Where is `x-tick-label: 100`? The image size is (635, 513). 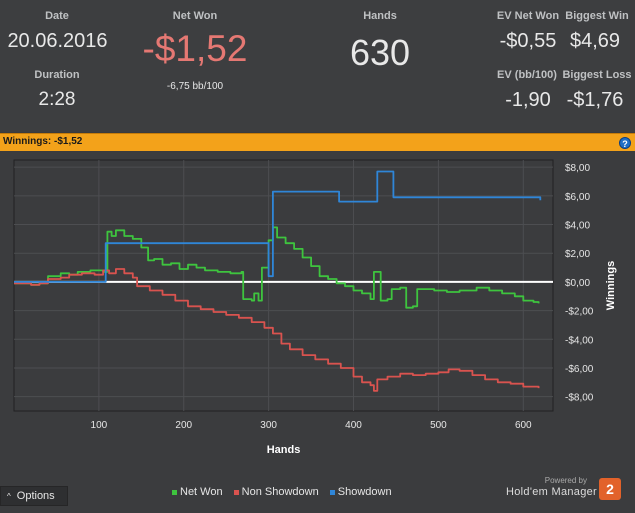 x-tick-label: 100 is located at coordinates (99, 425).